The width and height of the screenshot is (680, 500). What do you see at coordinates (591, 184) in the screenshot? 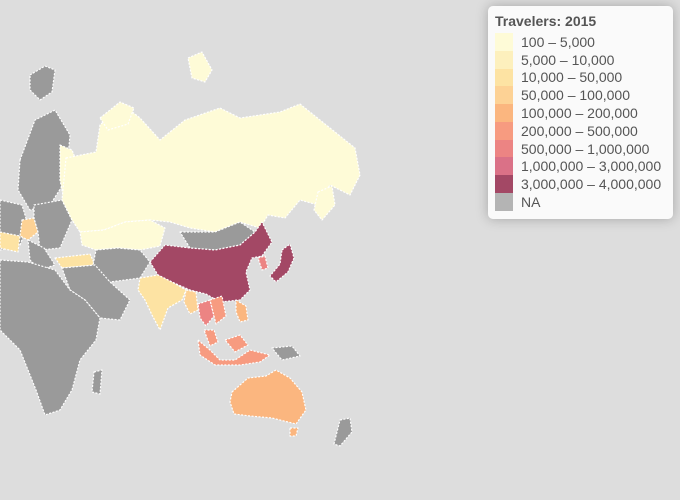
I see `legend-label: 3,000,000 – 4,000,000` at bounding box center [591, 184].